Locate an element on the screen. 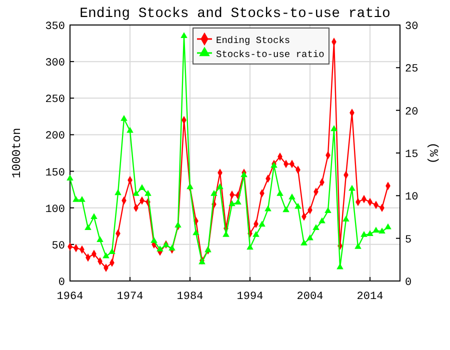 Image resolution: width=450 pixels, height=350 pixels. y2-axis-title: (%) is located at coordinates (433, 153).